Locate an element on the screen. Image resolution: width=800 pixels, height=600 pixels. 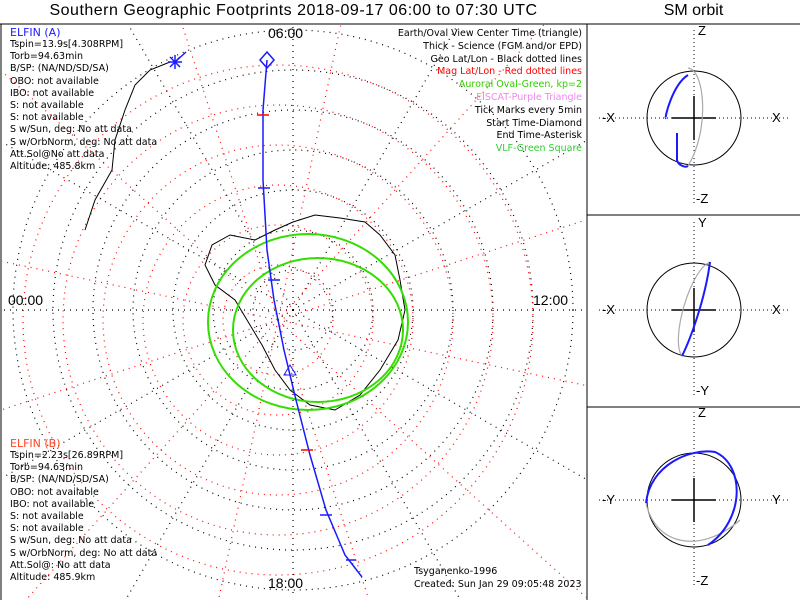
info-line: Altitude: 485.8km is located at coordinates (53, 167).